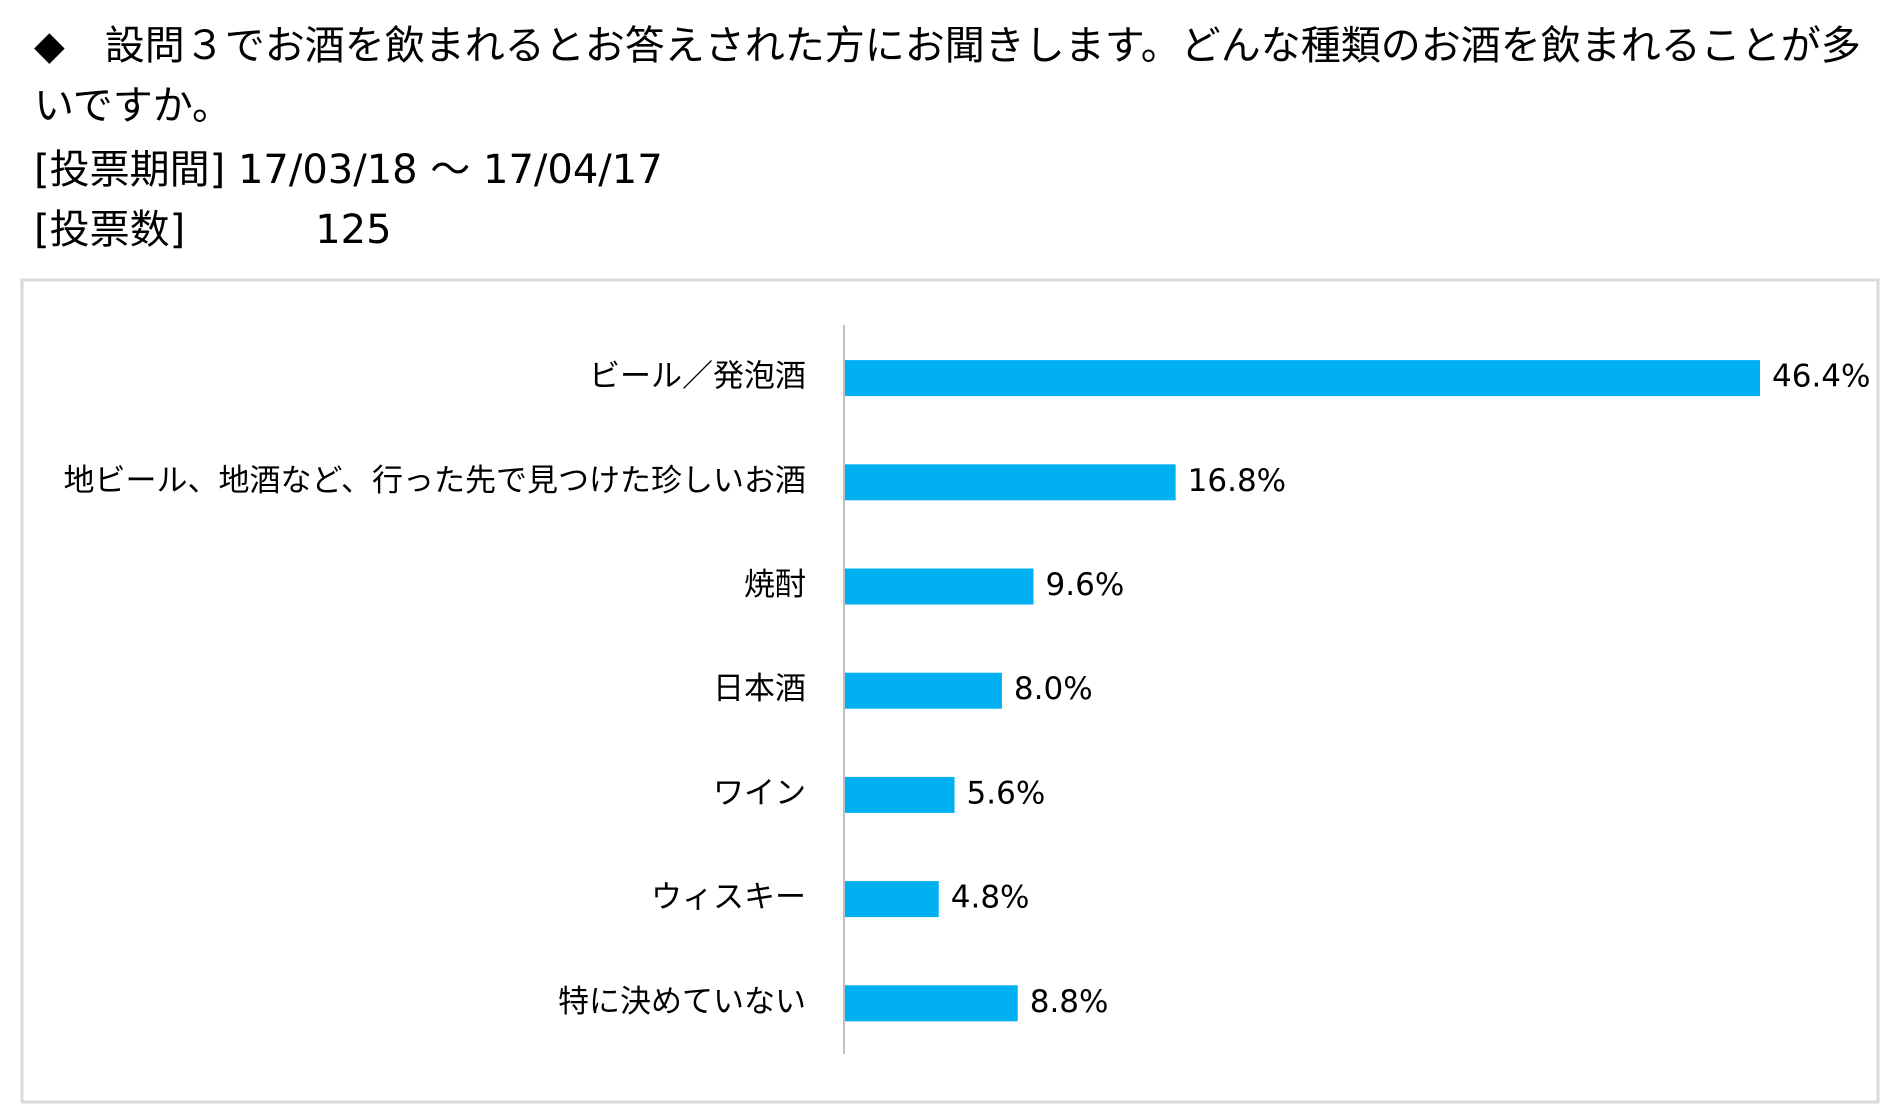  I want to click on value-label: 4.8%, so click(990, 898).